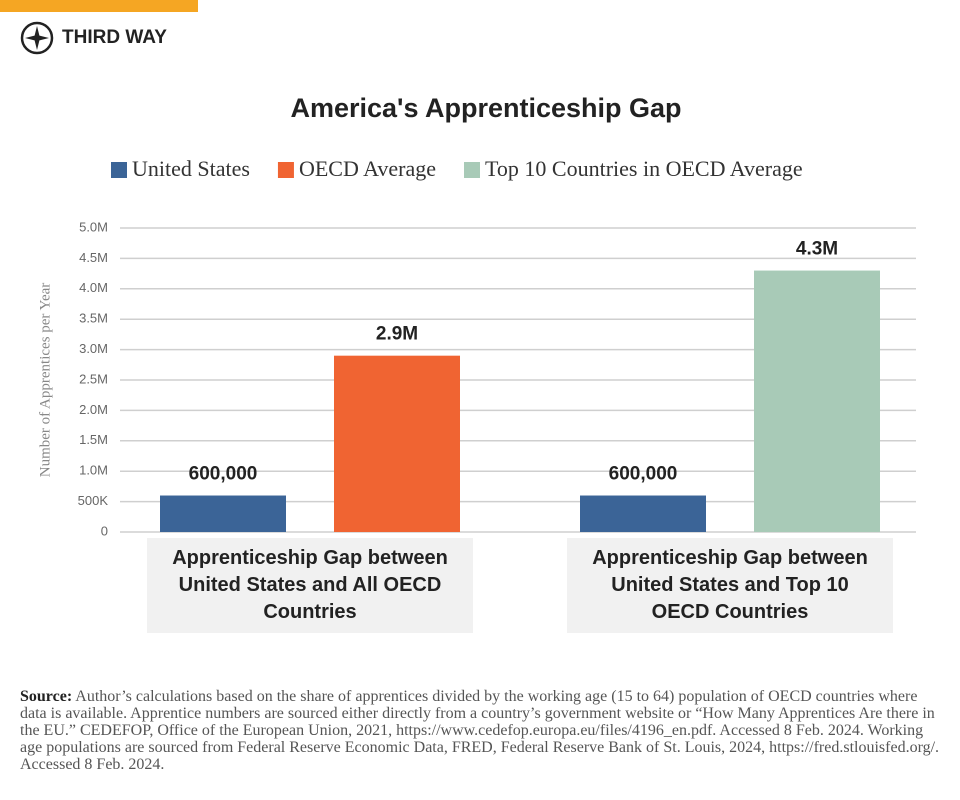  What do you see at coordinates (46, 696) in the screenshot?
I see `source-label: Source:` at bounding box center [46, 696].